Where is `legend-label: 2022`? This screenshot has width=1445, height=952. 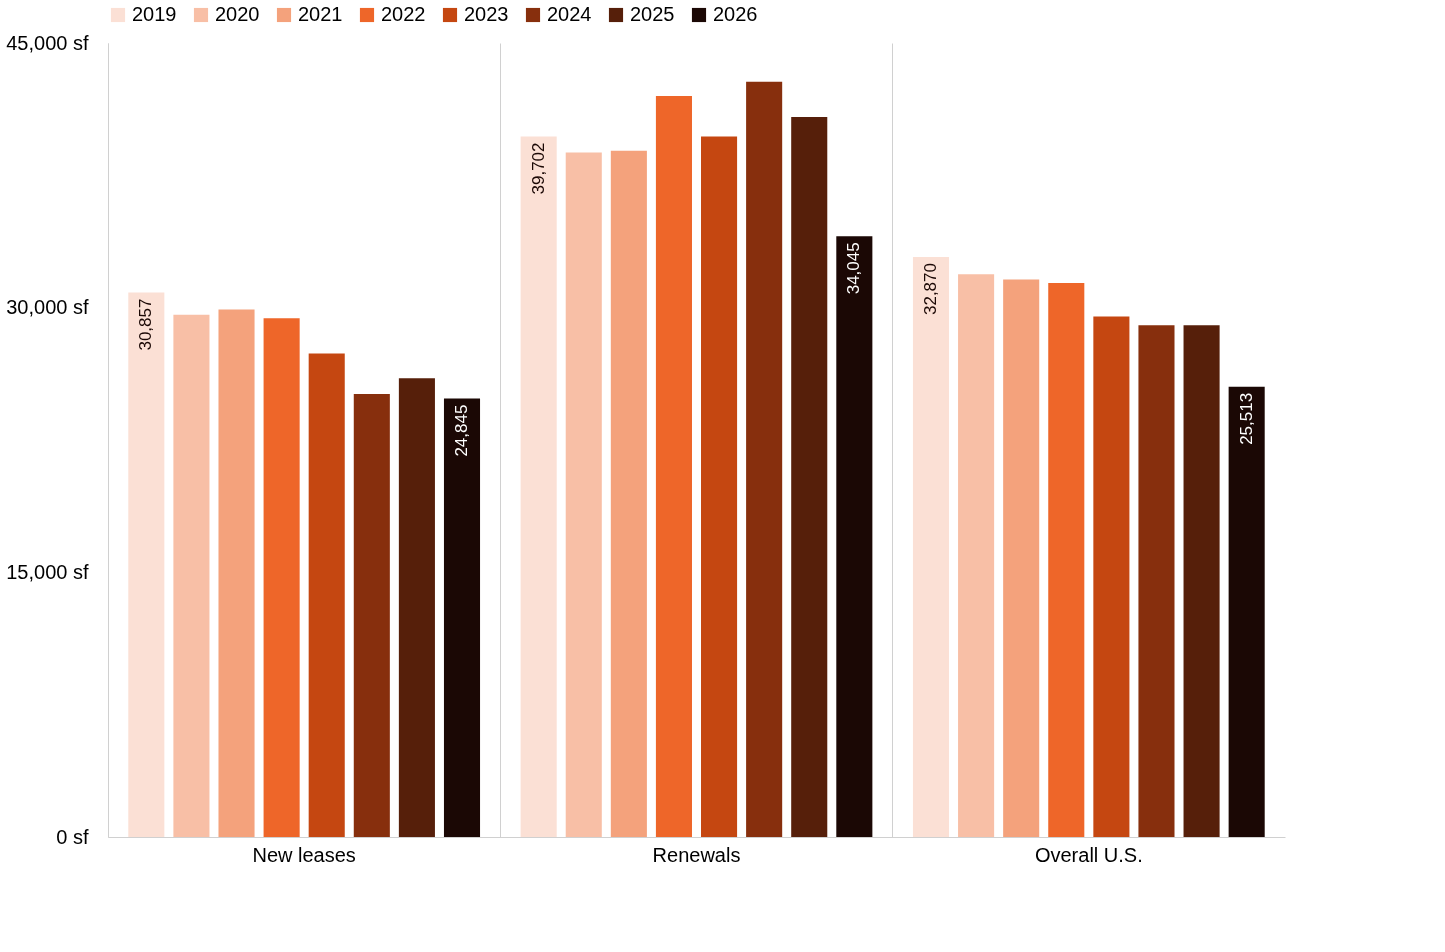 legend-label: 2022 is located at coordinates (403, 14).